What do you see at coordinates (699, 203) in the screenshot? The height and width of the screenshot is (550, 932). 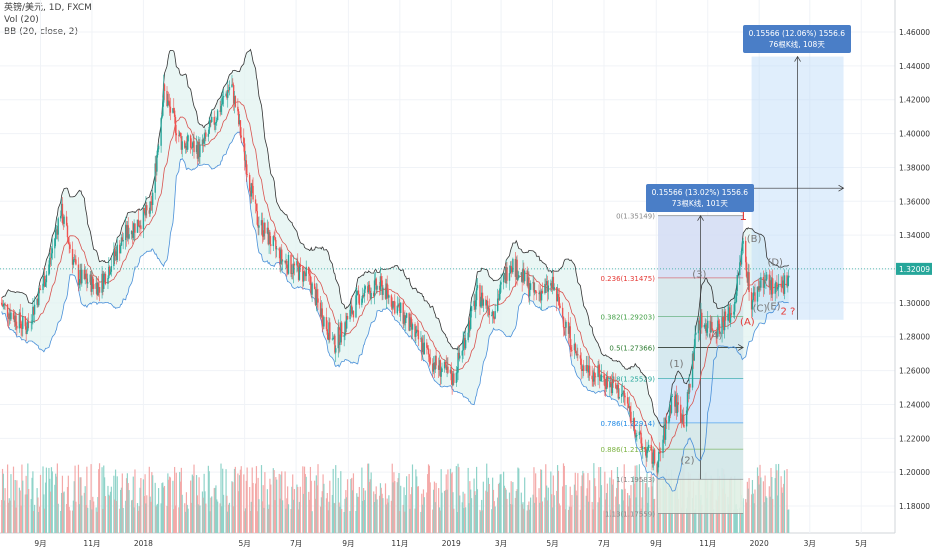 I see `measure-tooltip-line: 73根K线, 101天` at bounding box center [699, 203].